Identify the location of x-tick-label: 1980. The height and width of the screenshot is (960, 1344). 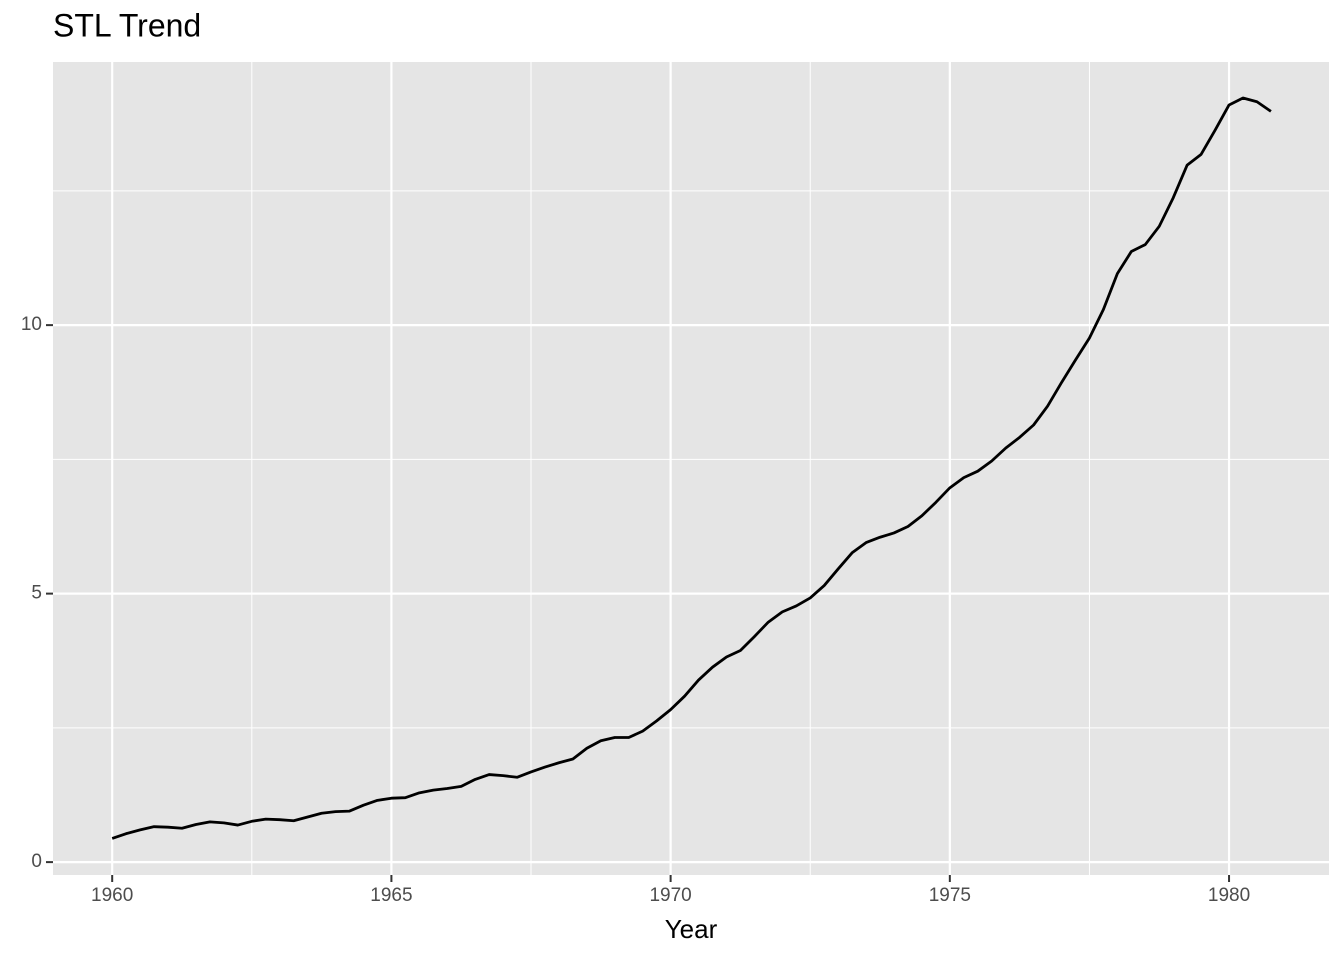
(1229, 895).